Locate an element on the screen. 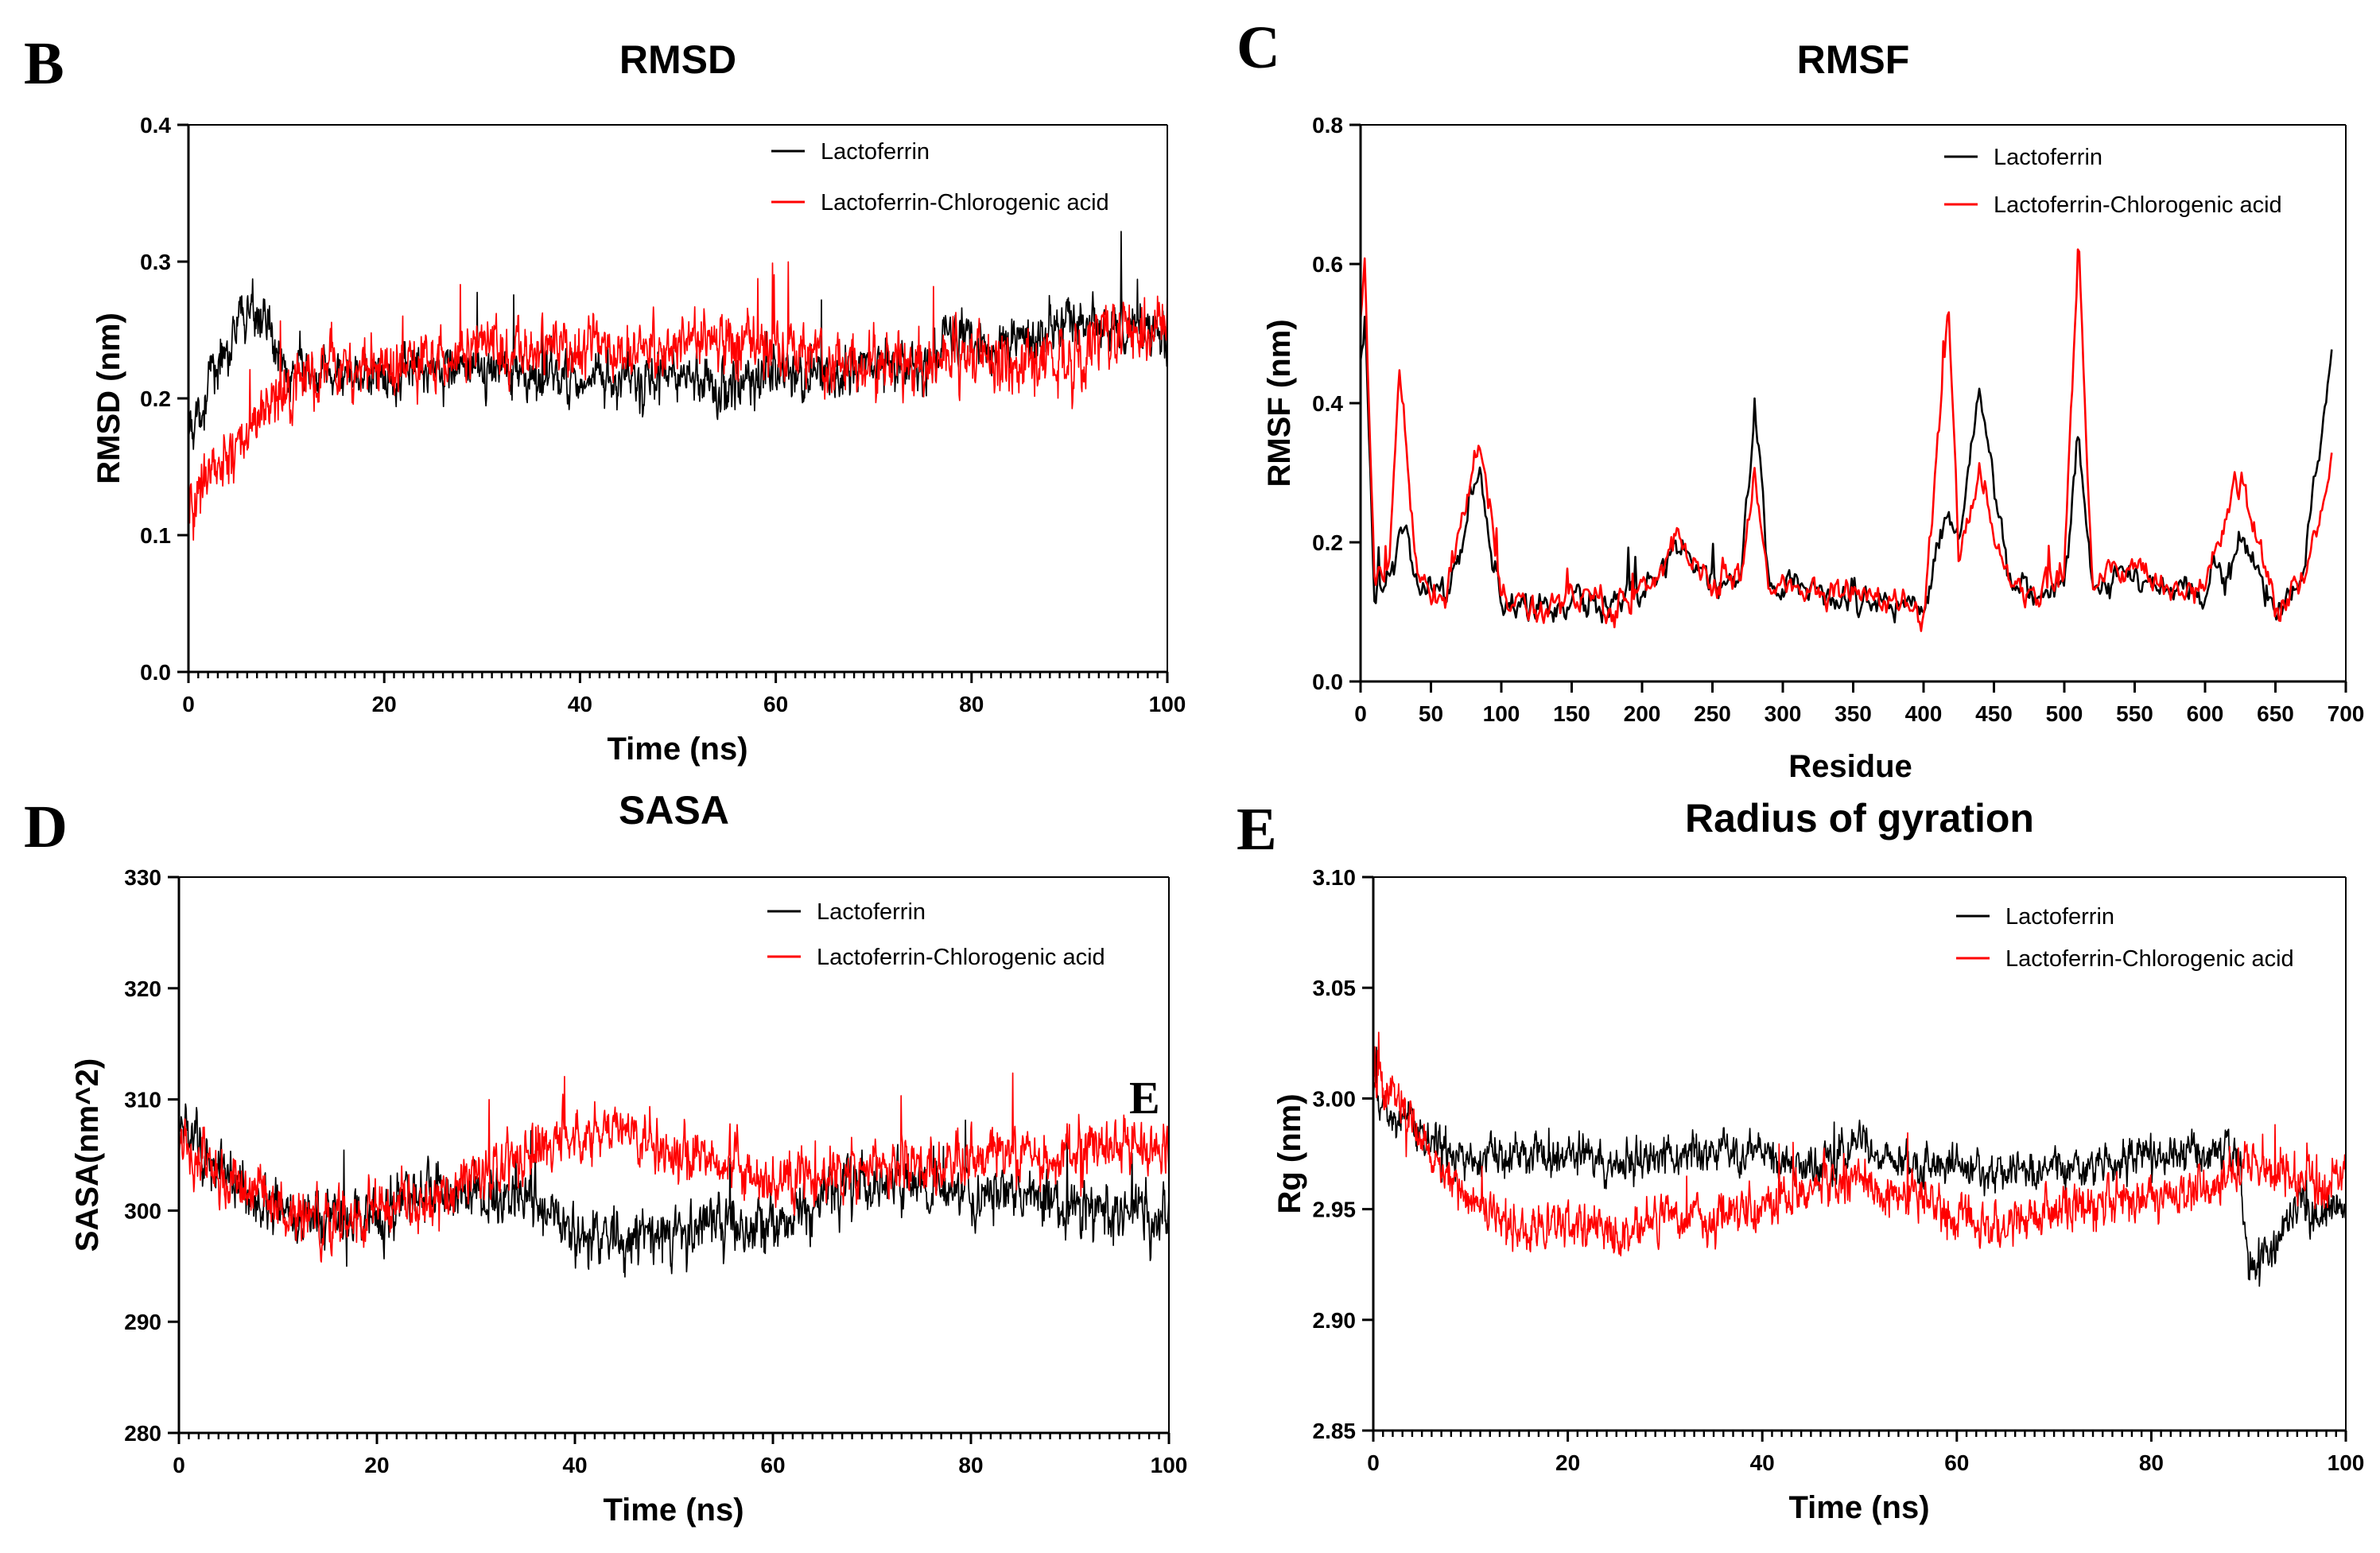  x-tick-label: 500 is located at coordinates (2064, 713).